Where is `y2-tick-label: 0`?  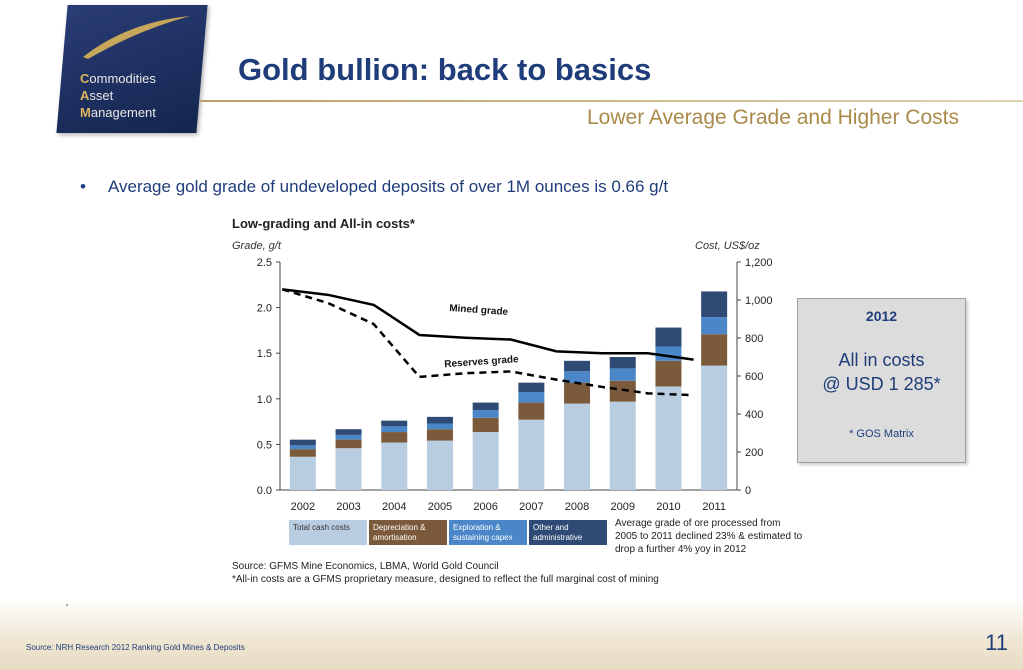 y2-tick-label: 0 is located at coordinates (748, 491).